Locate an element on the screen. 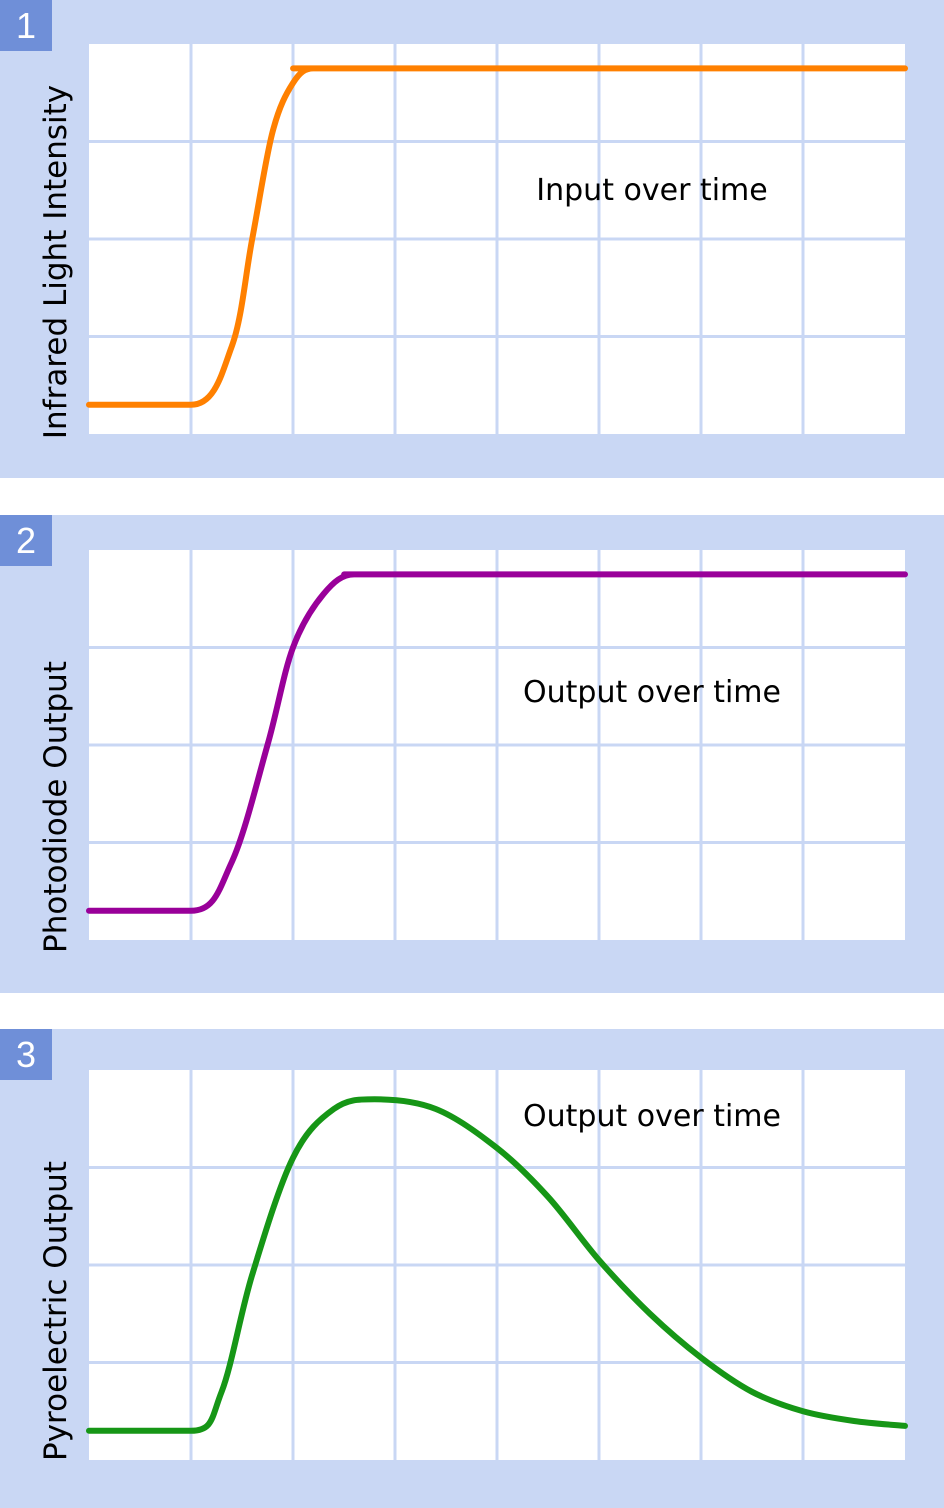  chart-annotation: Input over time is located at coordinates (651, 190).